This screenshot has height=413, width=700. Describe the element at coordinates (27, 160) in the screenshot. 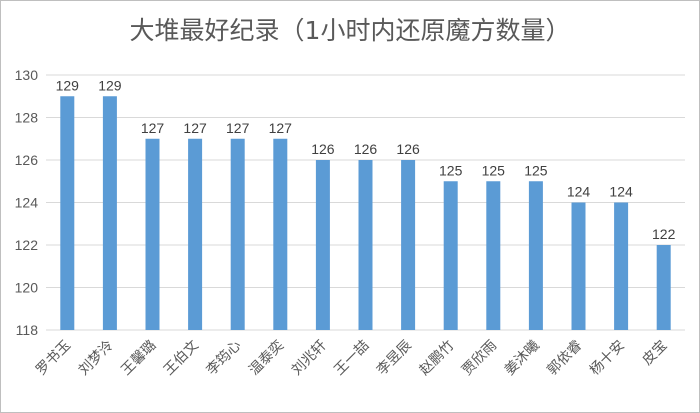

I see `y-tick-label: 126` at that location.